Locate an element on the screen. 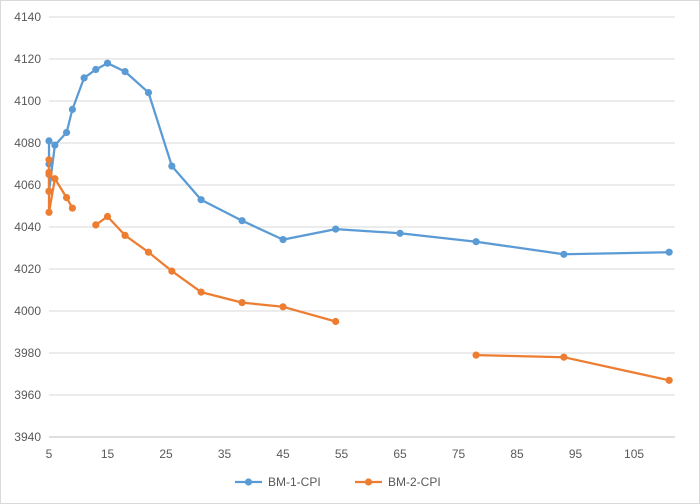 The height and width of the screenshot is (504, 700). x-tick-label: 65 is located at coordinates (400, 454).